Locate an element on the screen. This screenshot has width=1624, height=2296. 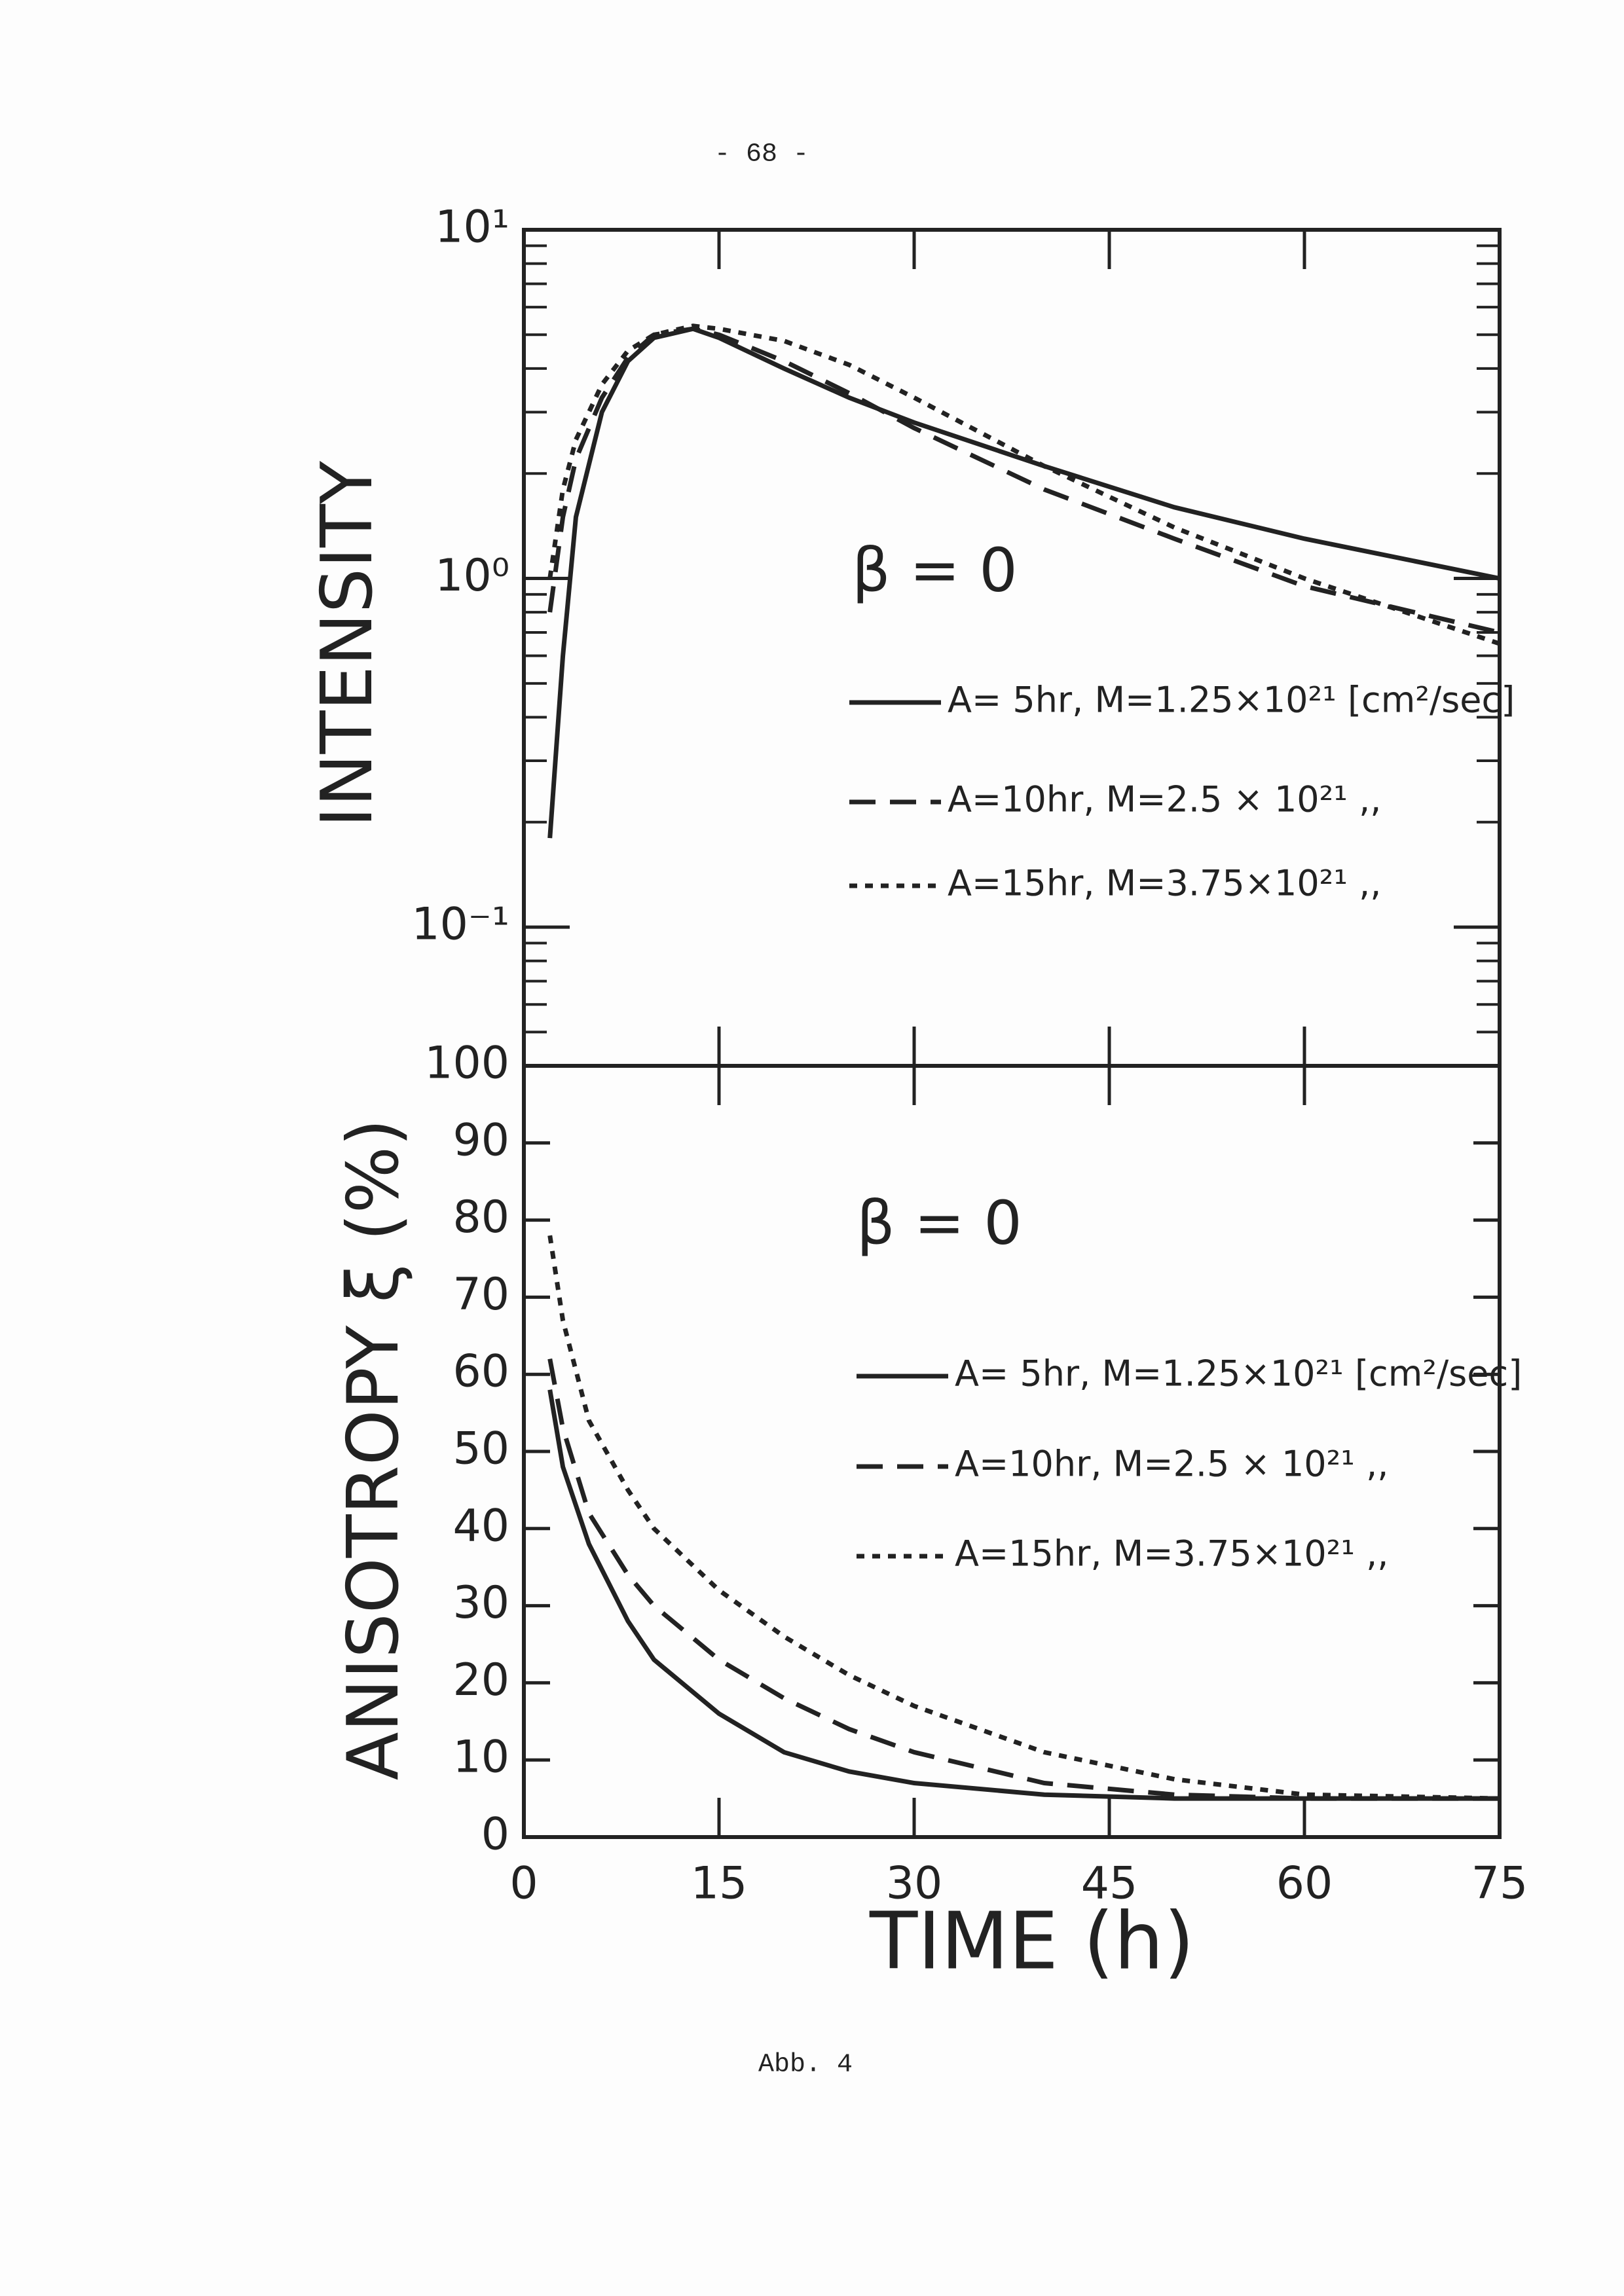
x-axis-label: TIME (h) is located at coordinates (1031, 1942).